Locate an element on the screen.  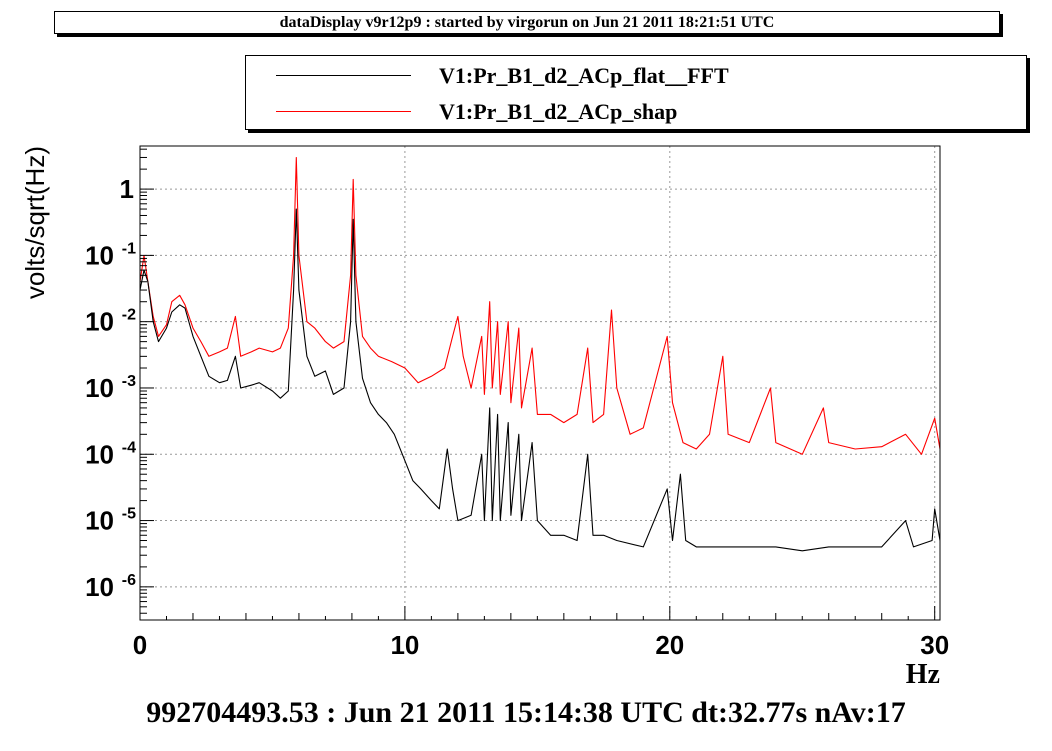
y-tick-exponent: -5 is located at coordinates (129, 514).